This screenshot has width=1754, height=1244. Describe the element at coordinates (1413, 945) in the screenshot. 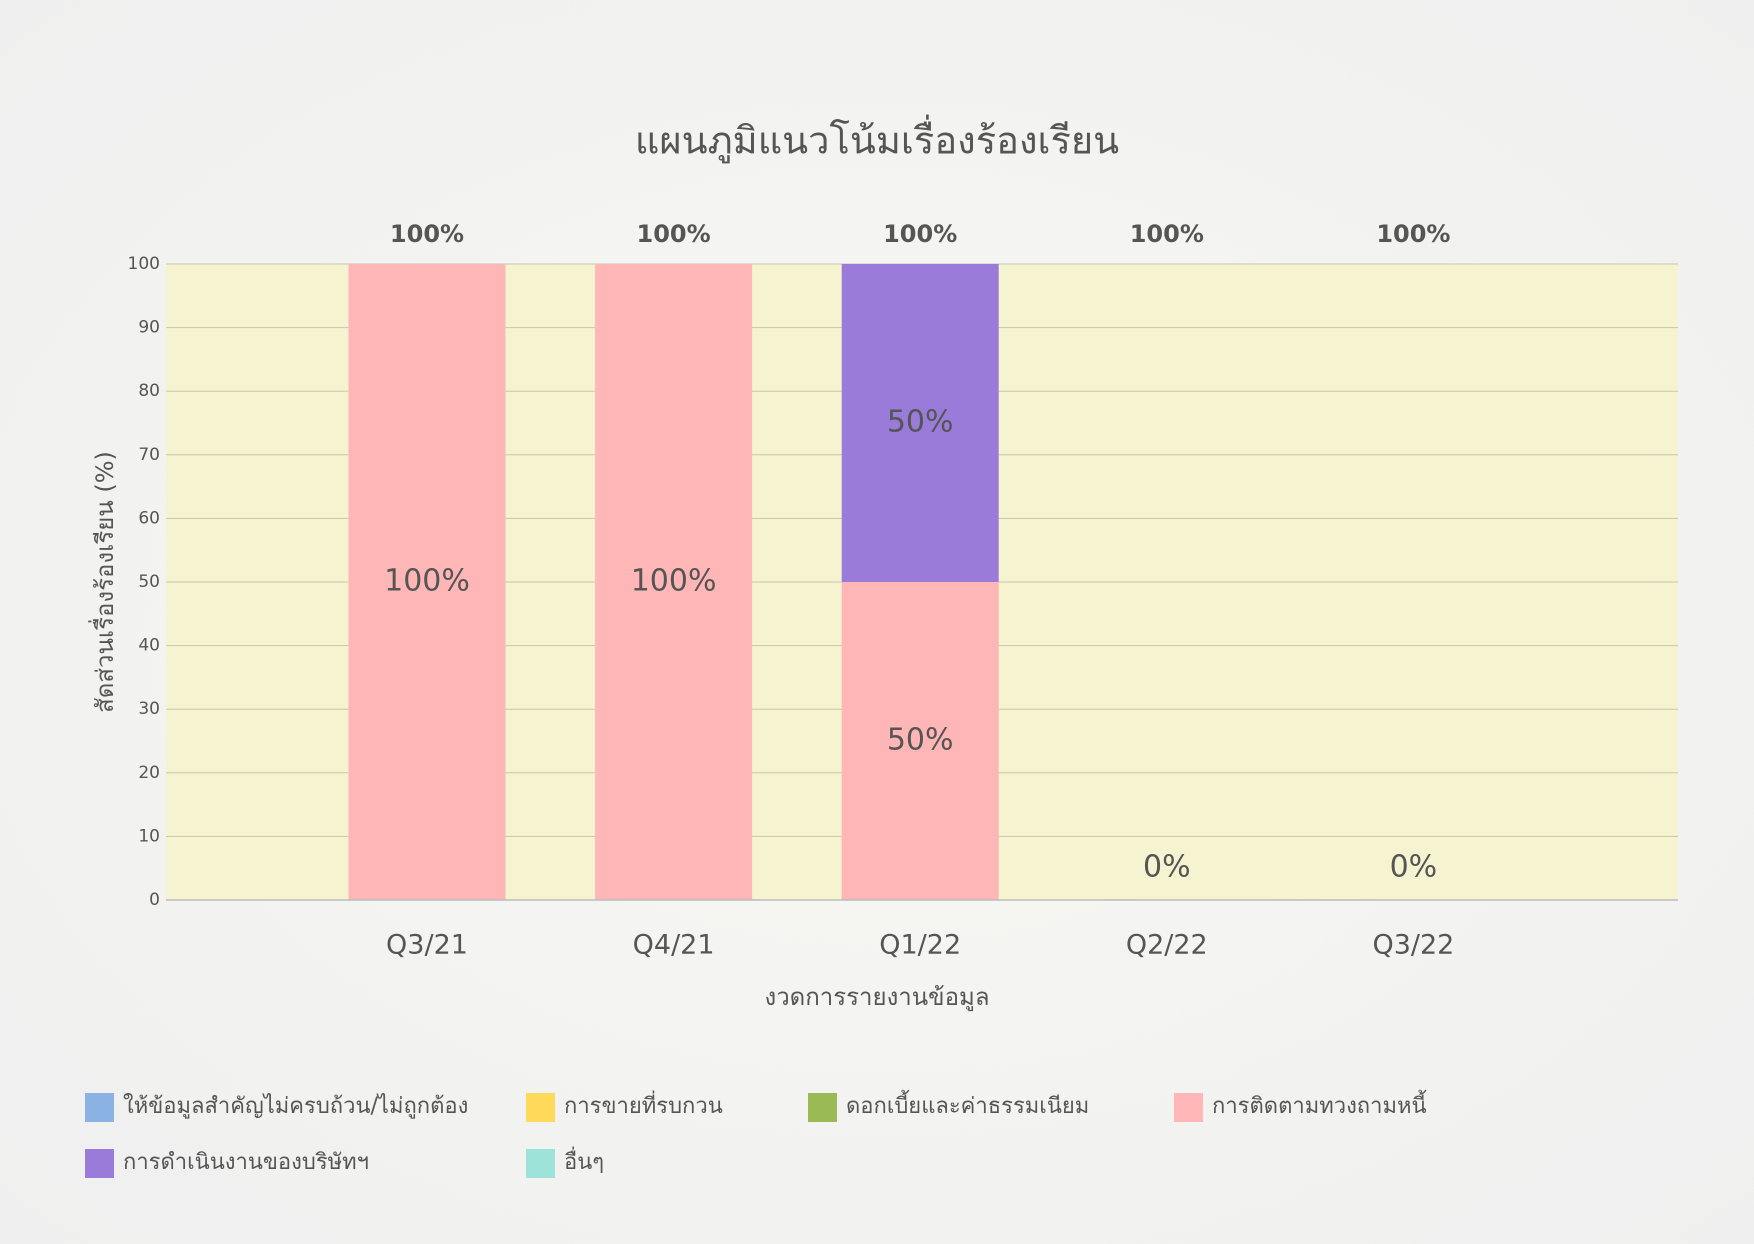

I see `x-tick-label: Q3/22` at that location.